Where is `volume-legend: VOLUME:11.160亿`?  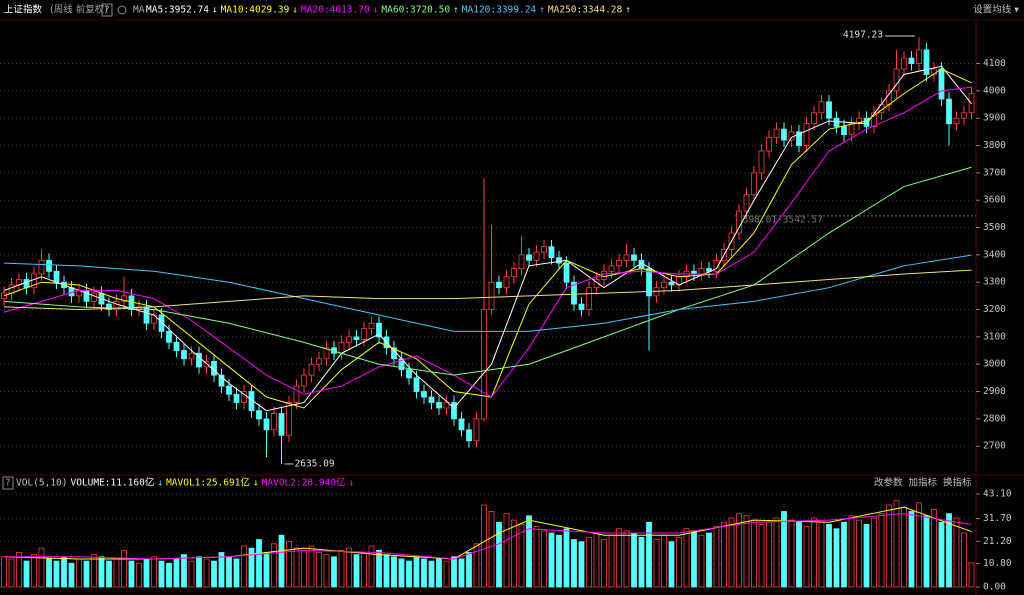 volume-legend: VOLUME:11.160亿 is located at coordinates (112, 483).